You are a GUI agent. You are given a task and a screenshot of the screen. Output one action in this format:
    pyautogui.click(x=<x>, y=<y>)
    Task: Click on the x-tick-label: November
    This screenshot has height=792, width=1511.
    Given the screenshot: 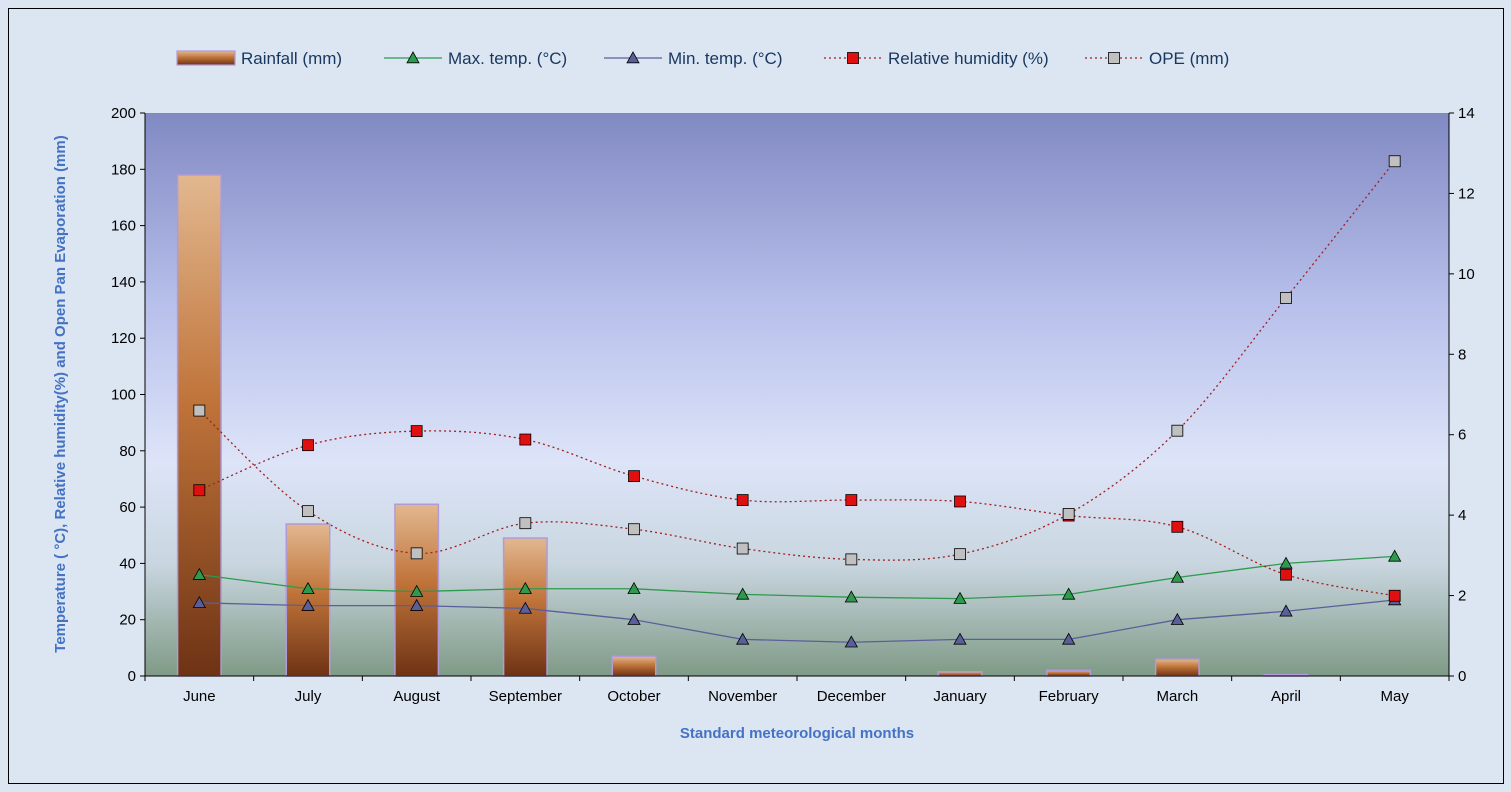 What is the action you would take?
    pyautogui.click(x=742, y=696)
    